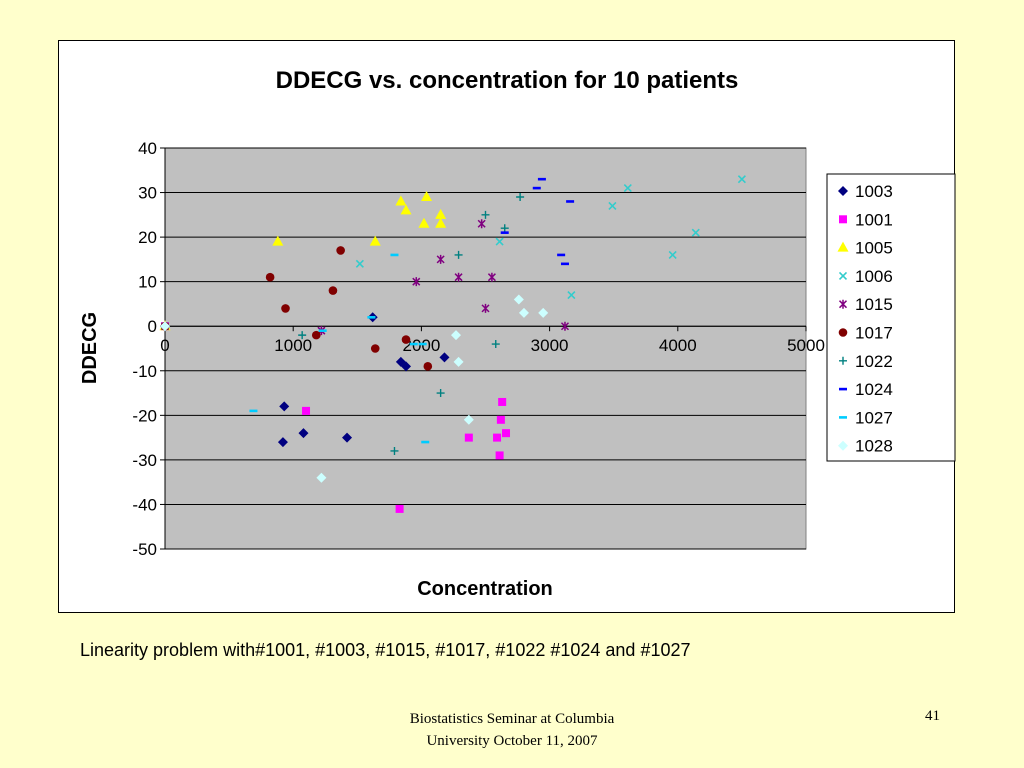 This screenshot has height=768, width=1024. I want to click on legend-label-1015: 1015, so click(874, 304).